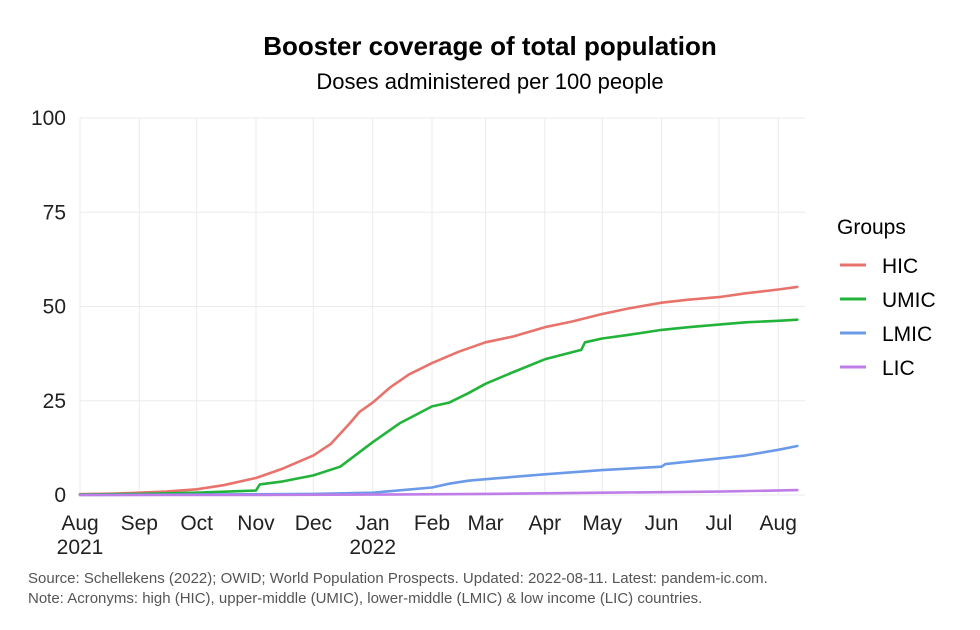  Describe the element at coordinates (54, 212) in the screenshot. I see `y-tick-label: 75` at that location.